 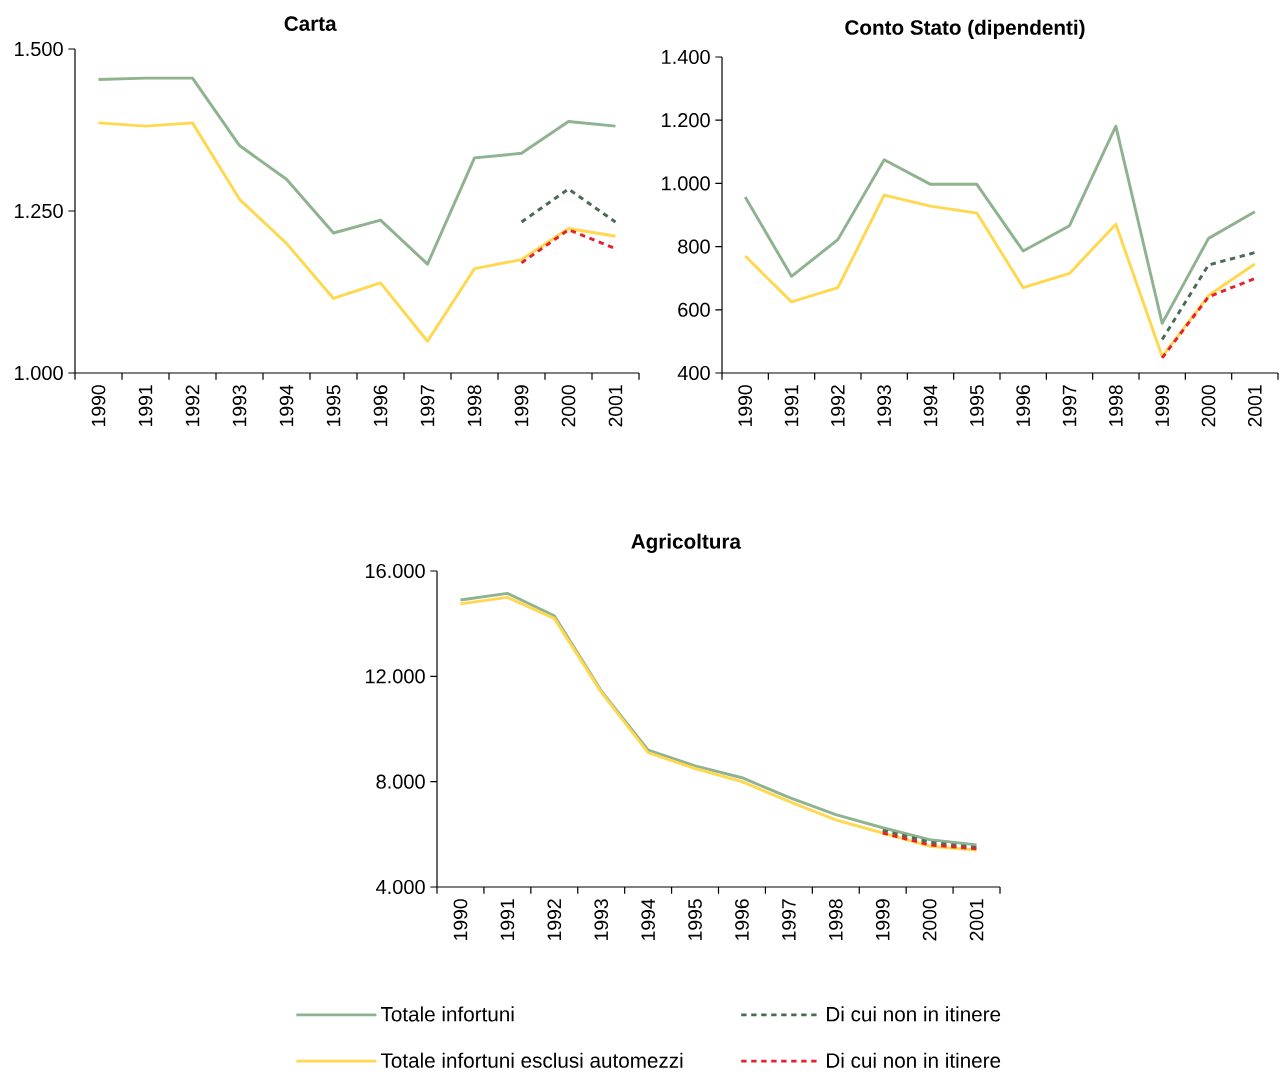 What do you see at coordinates (693, 373) in the screenshot?
I see `y-tick-label: 400` at bounding box center [693, 373].